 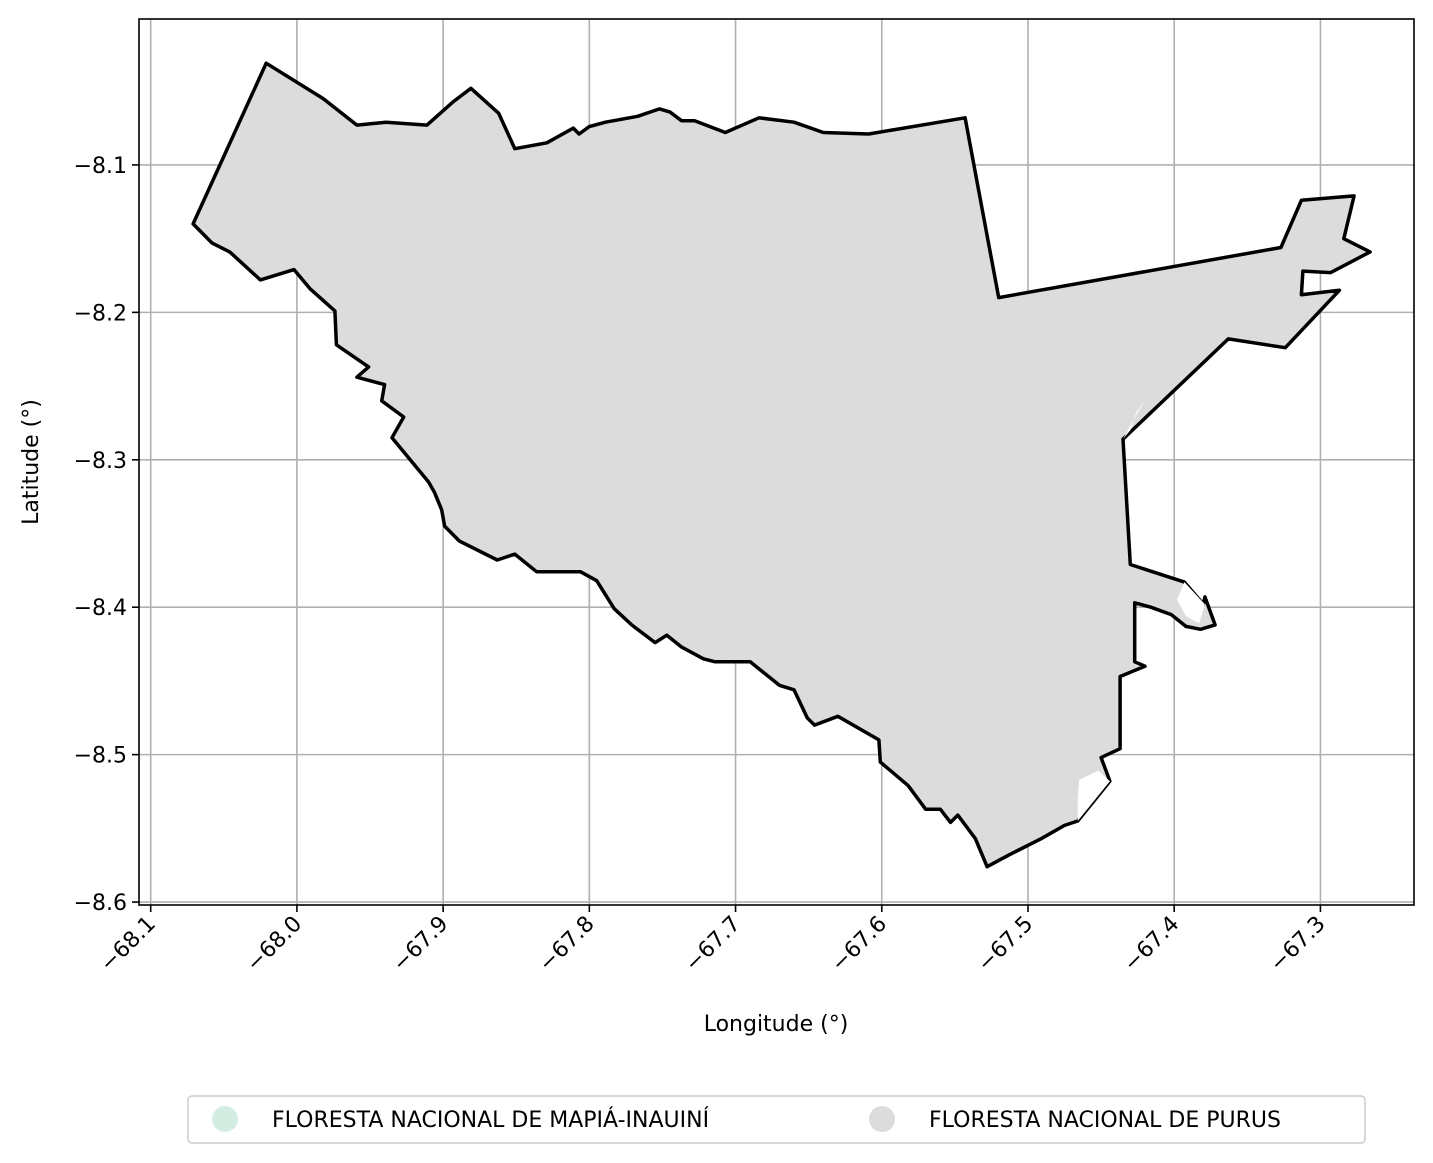 I want to click on y-axis-label: Latitude (°), so click(x=31, y=462).